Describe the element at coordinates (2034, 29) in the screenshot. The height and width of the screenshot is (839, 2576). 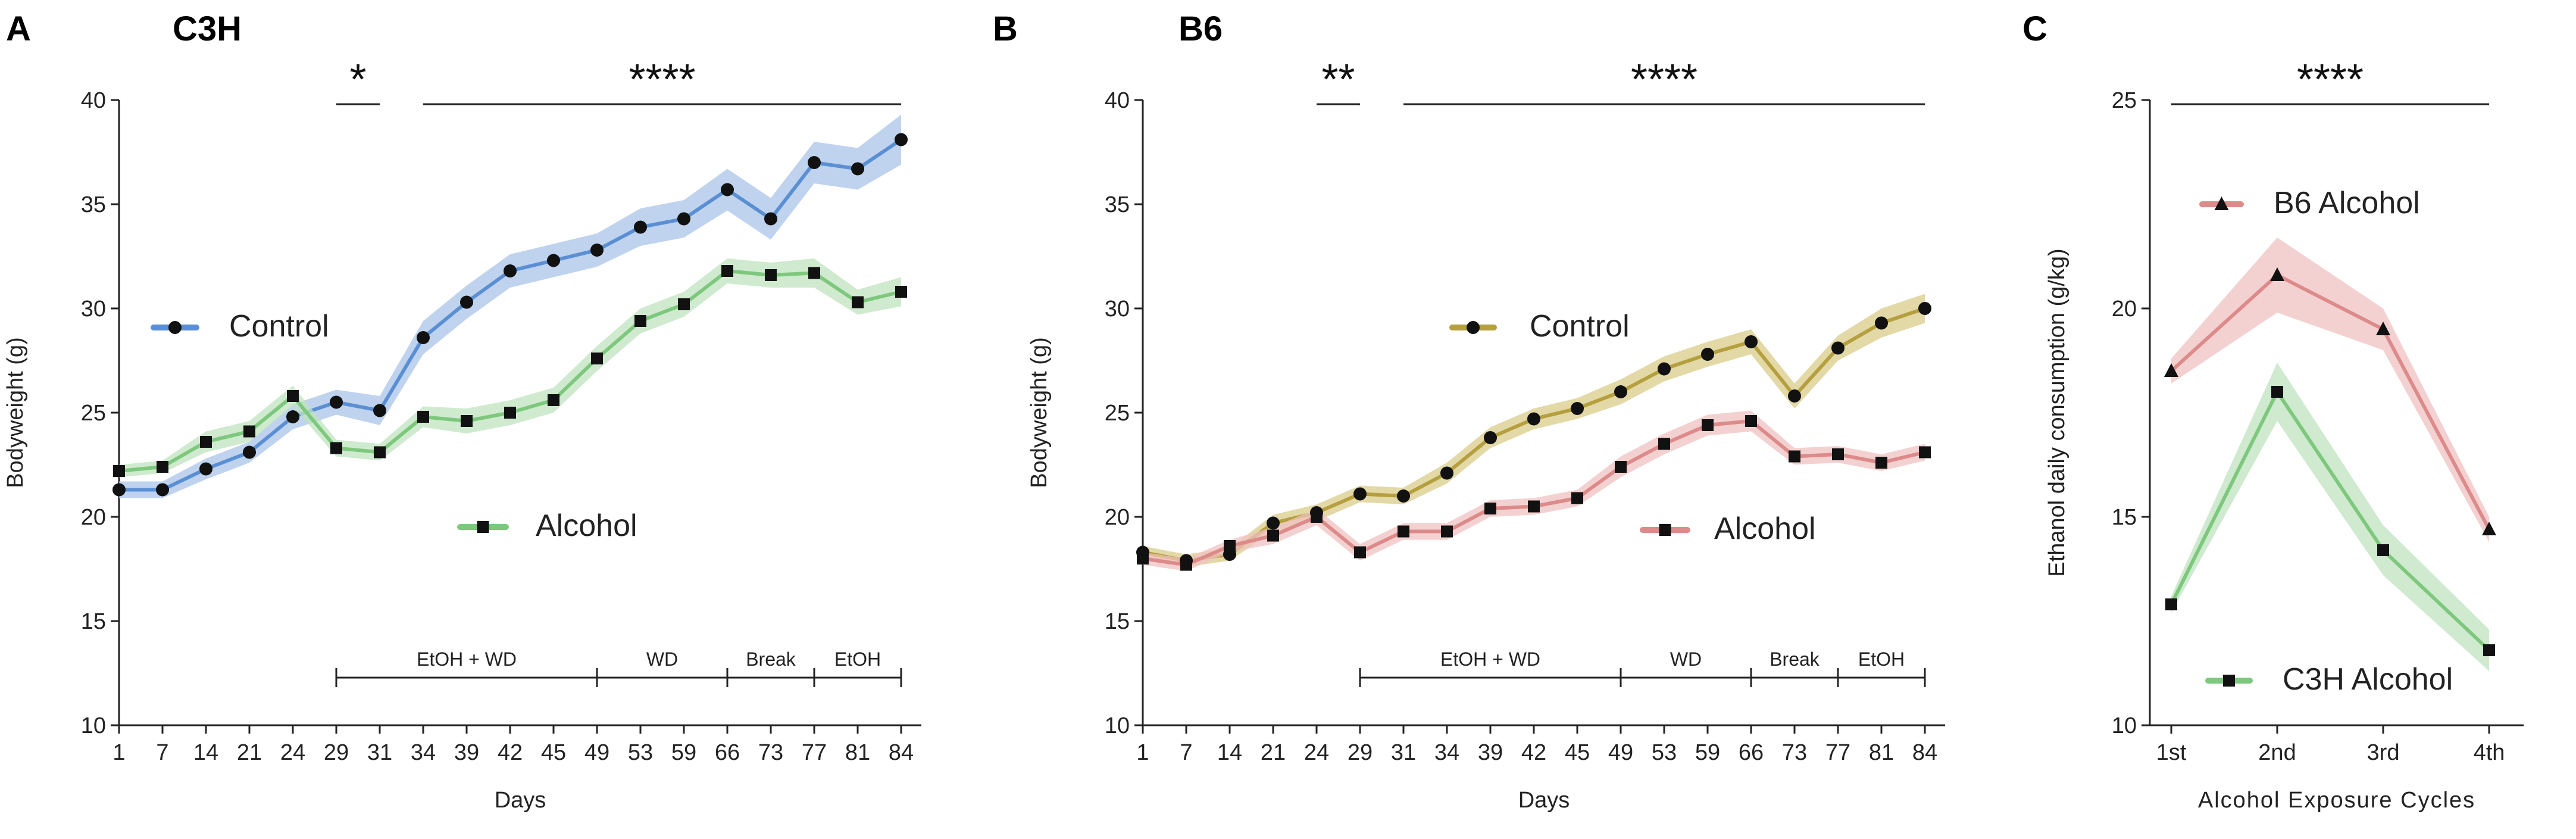
I see `panel-c-letter: C` at that location.